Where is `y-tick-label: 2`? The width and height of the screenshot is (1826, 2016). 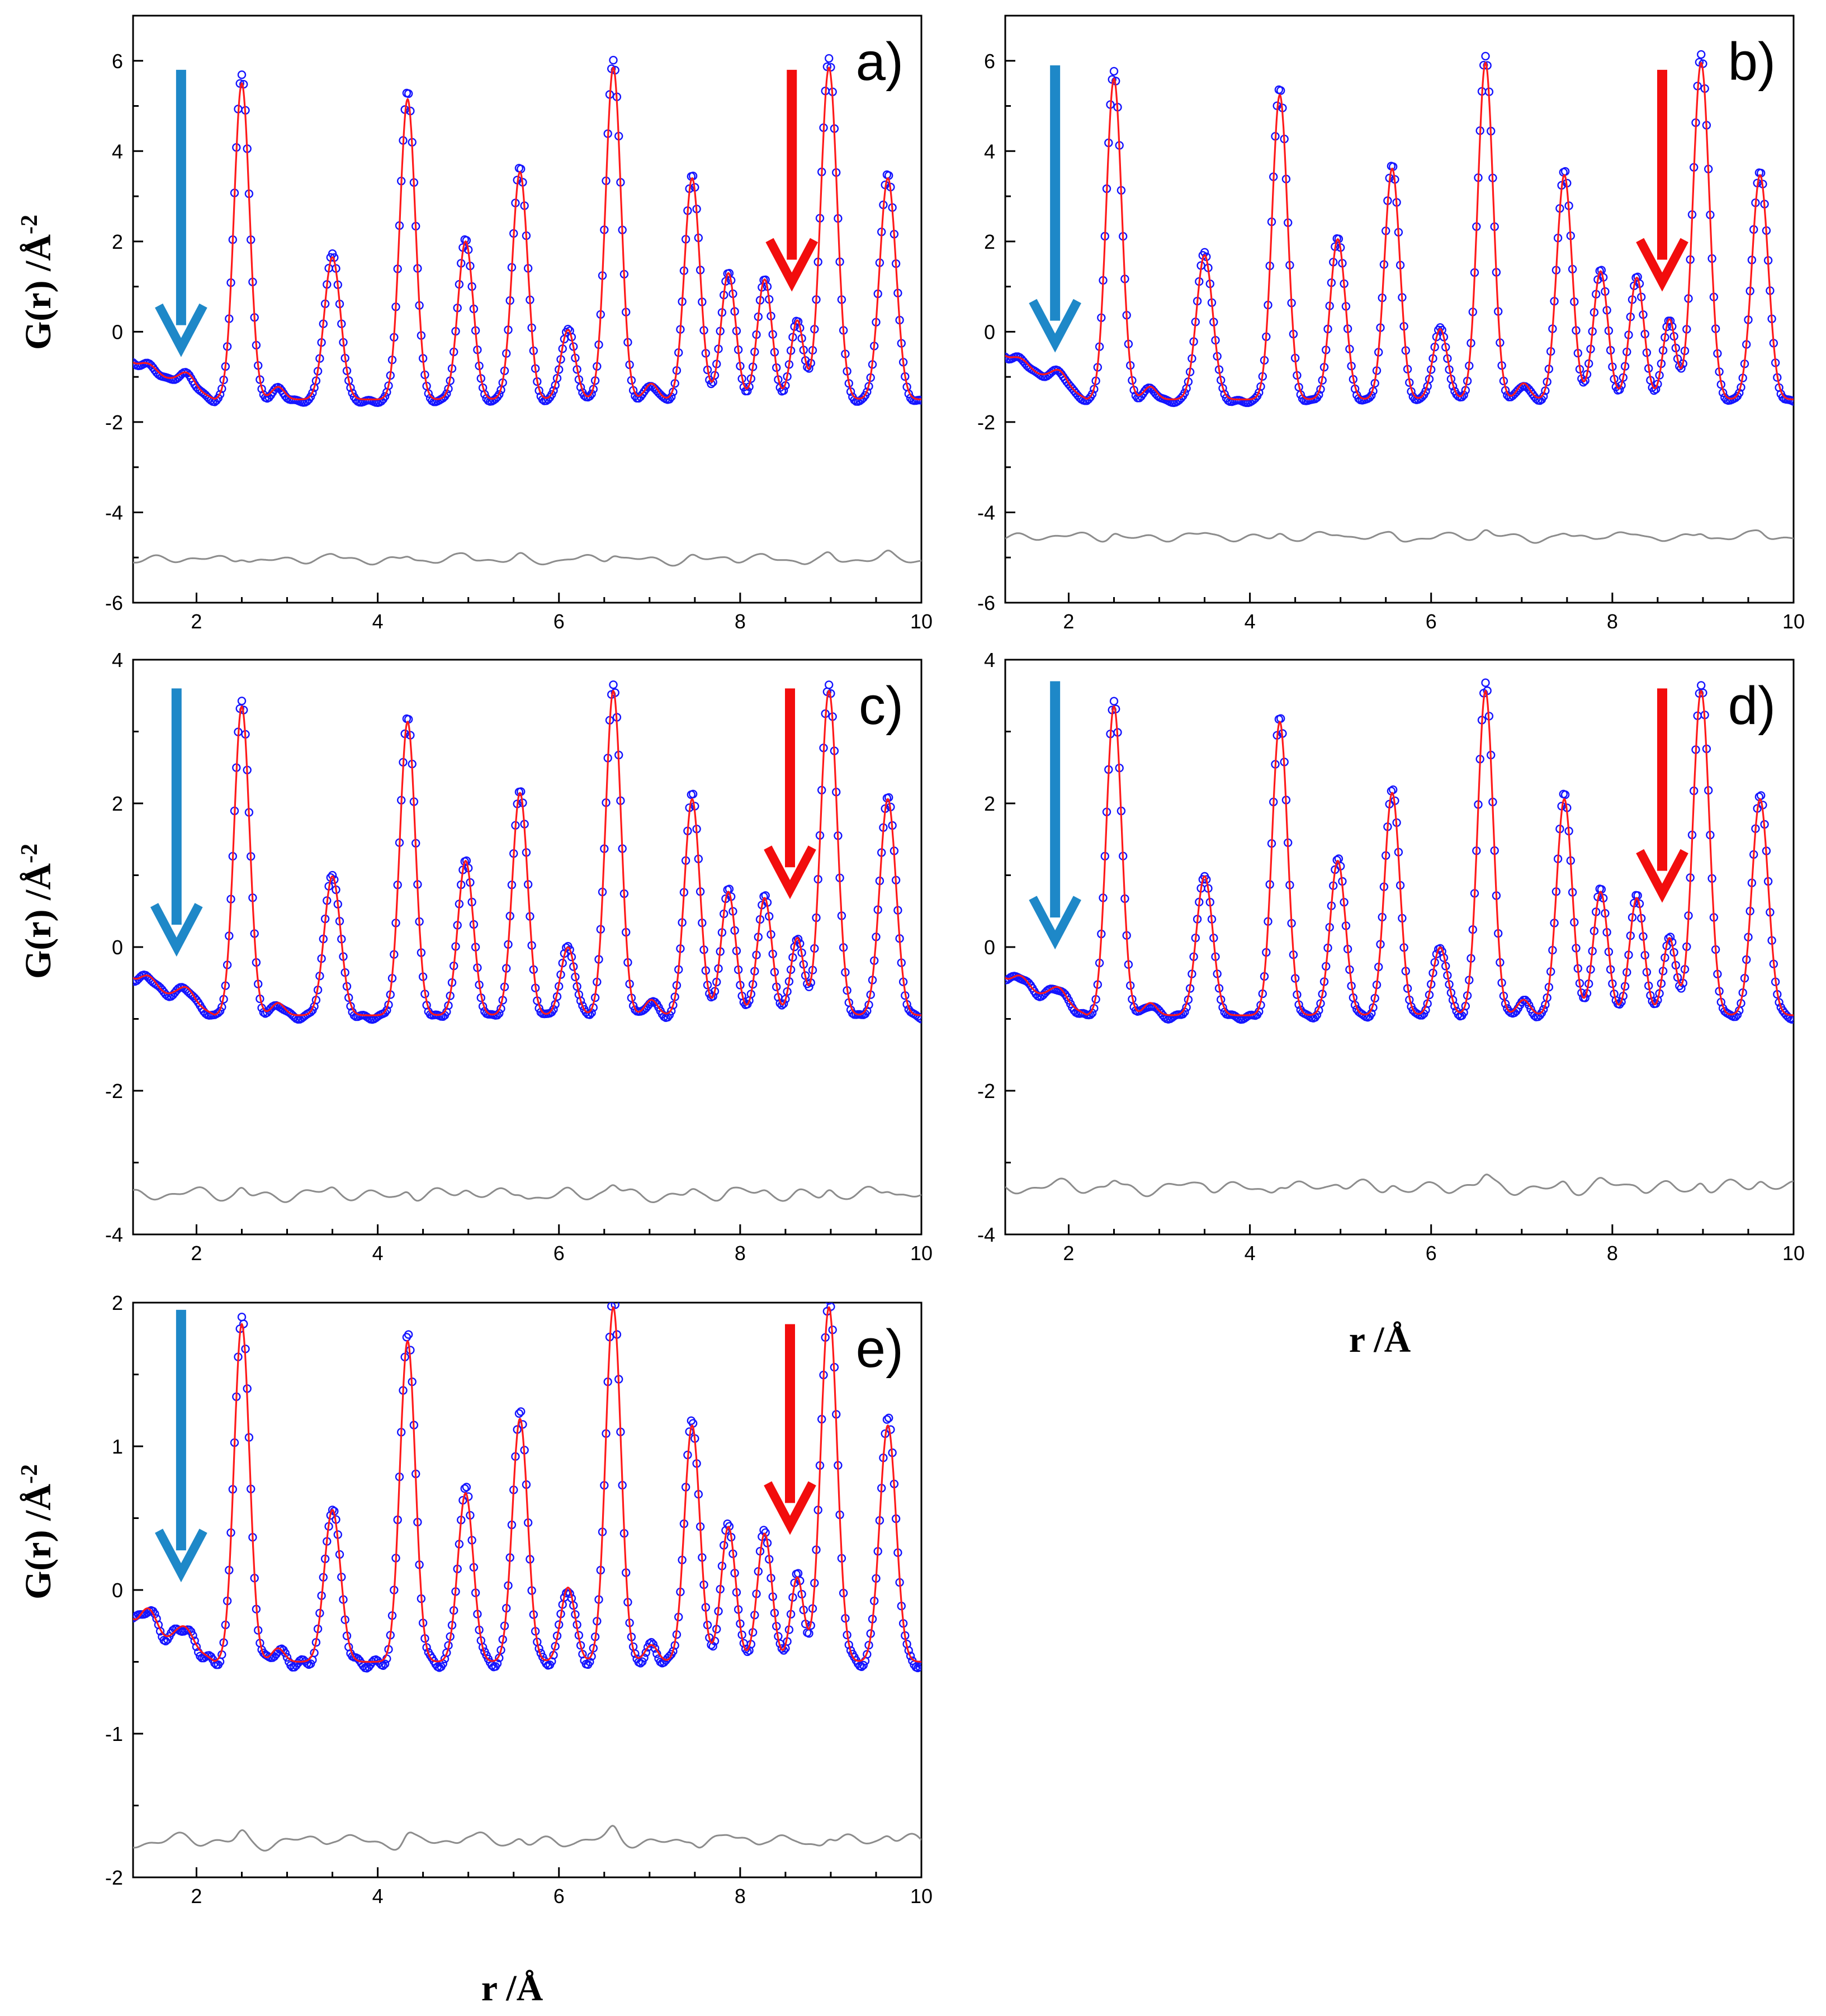 y-tick-label: 2 is located at coordinates (117, 1302).